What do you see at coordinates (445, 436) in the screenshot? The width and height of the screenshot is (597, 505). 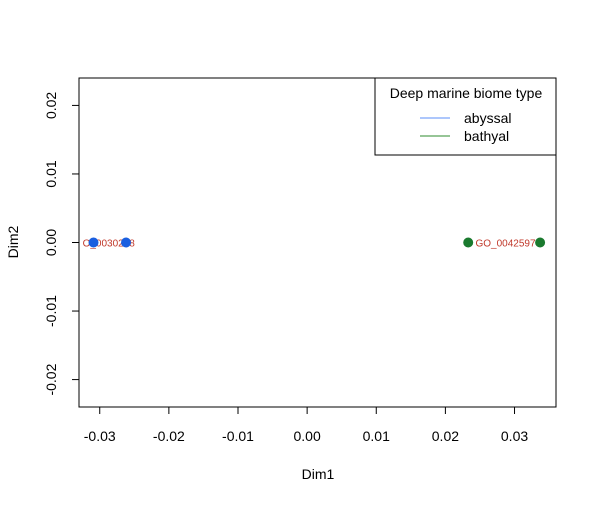 I see `x-tick-label: 0.02` at bounding box center [445, 436].